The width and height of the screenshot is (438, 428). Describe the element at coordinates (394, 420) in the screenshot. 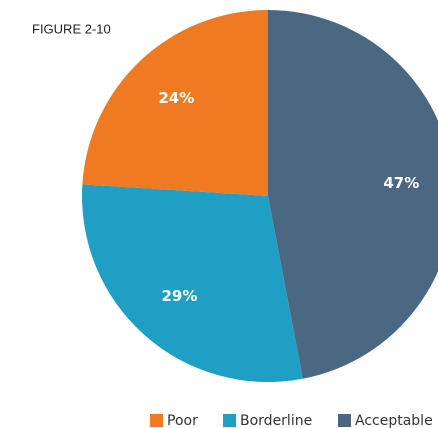

I see `legend-label: Acceptable` at that location.